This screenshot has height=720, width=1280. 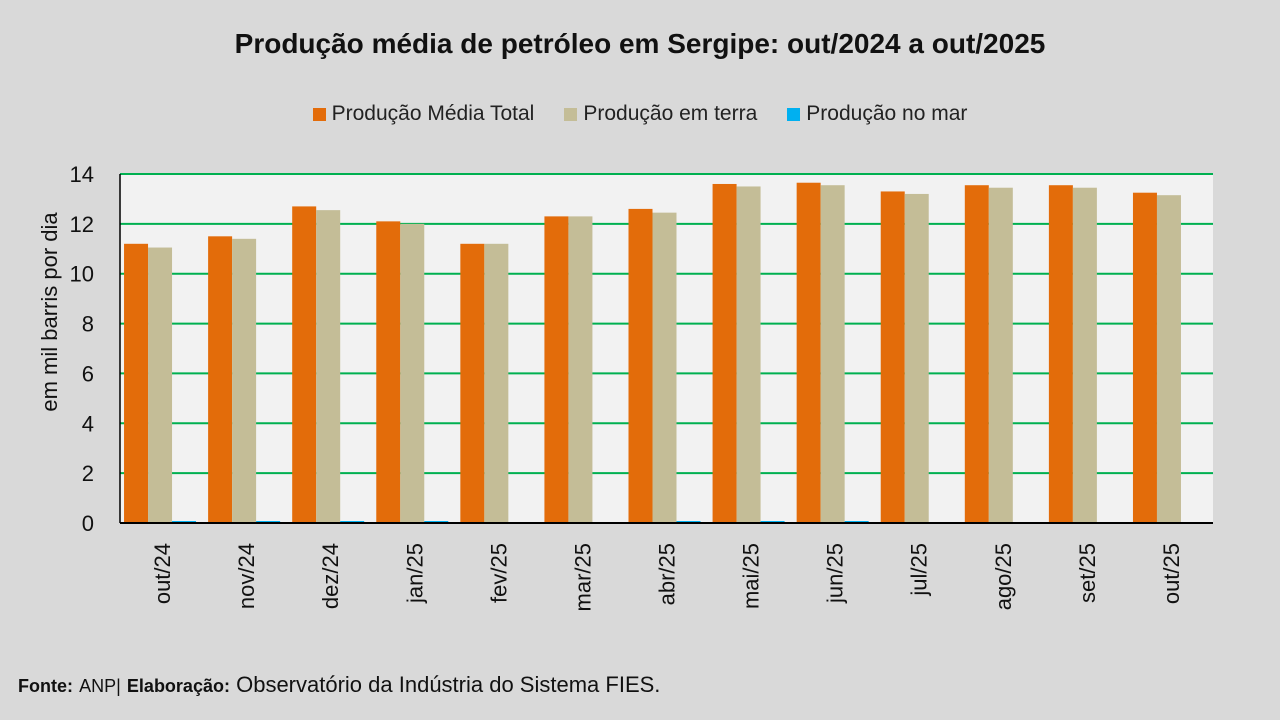 What do you see at coordinates (88, 373) in the screenshot?
I see `y-tick-label: 6` at bounding box center [88, 373].